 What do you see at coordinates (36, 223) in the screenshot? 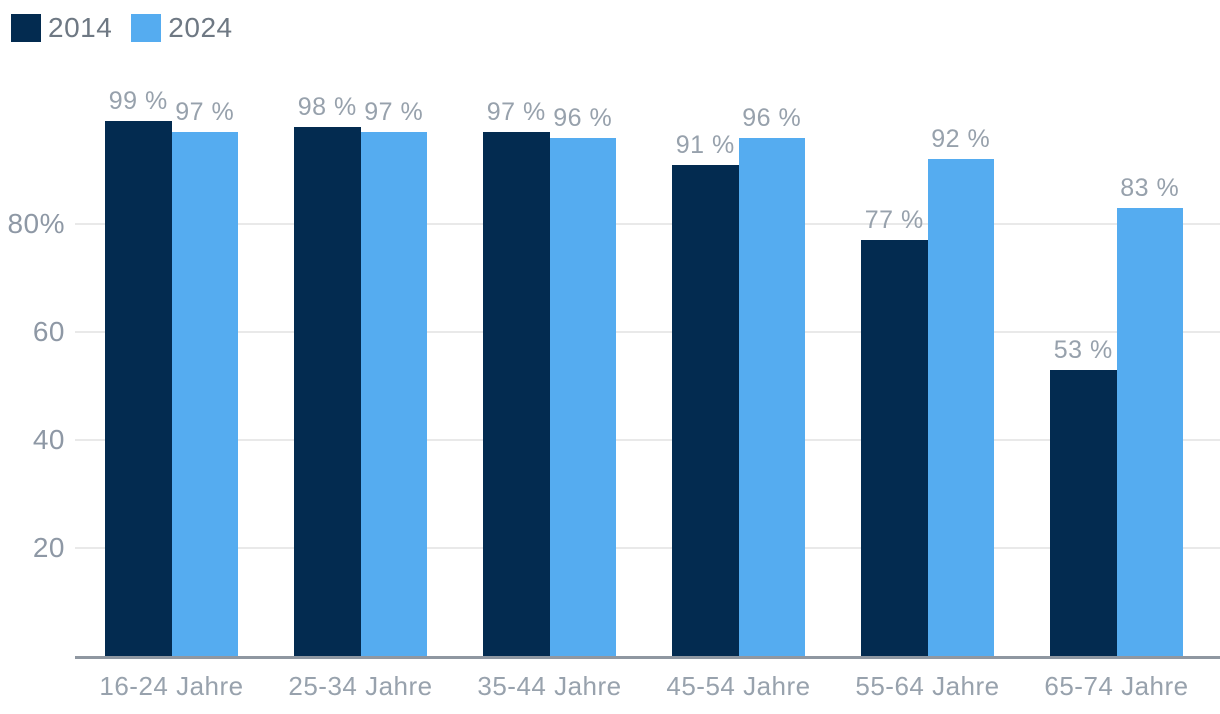
I see `y-axis-tick-label: 80%` at bounding box center [36, 223].